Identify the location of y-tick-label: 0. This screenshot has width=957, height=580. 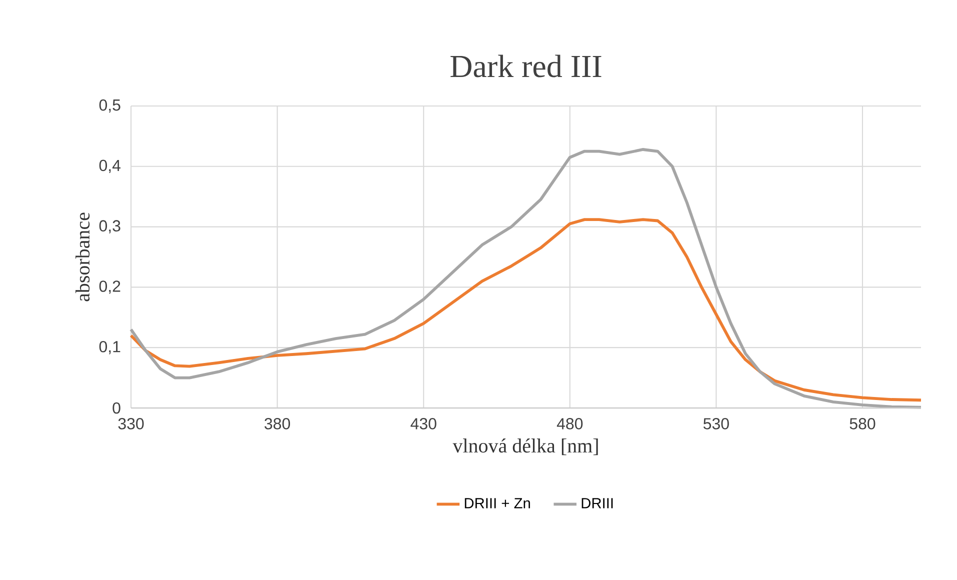
(116, 408).